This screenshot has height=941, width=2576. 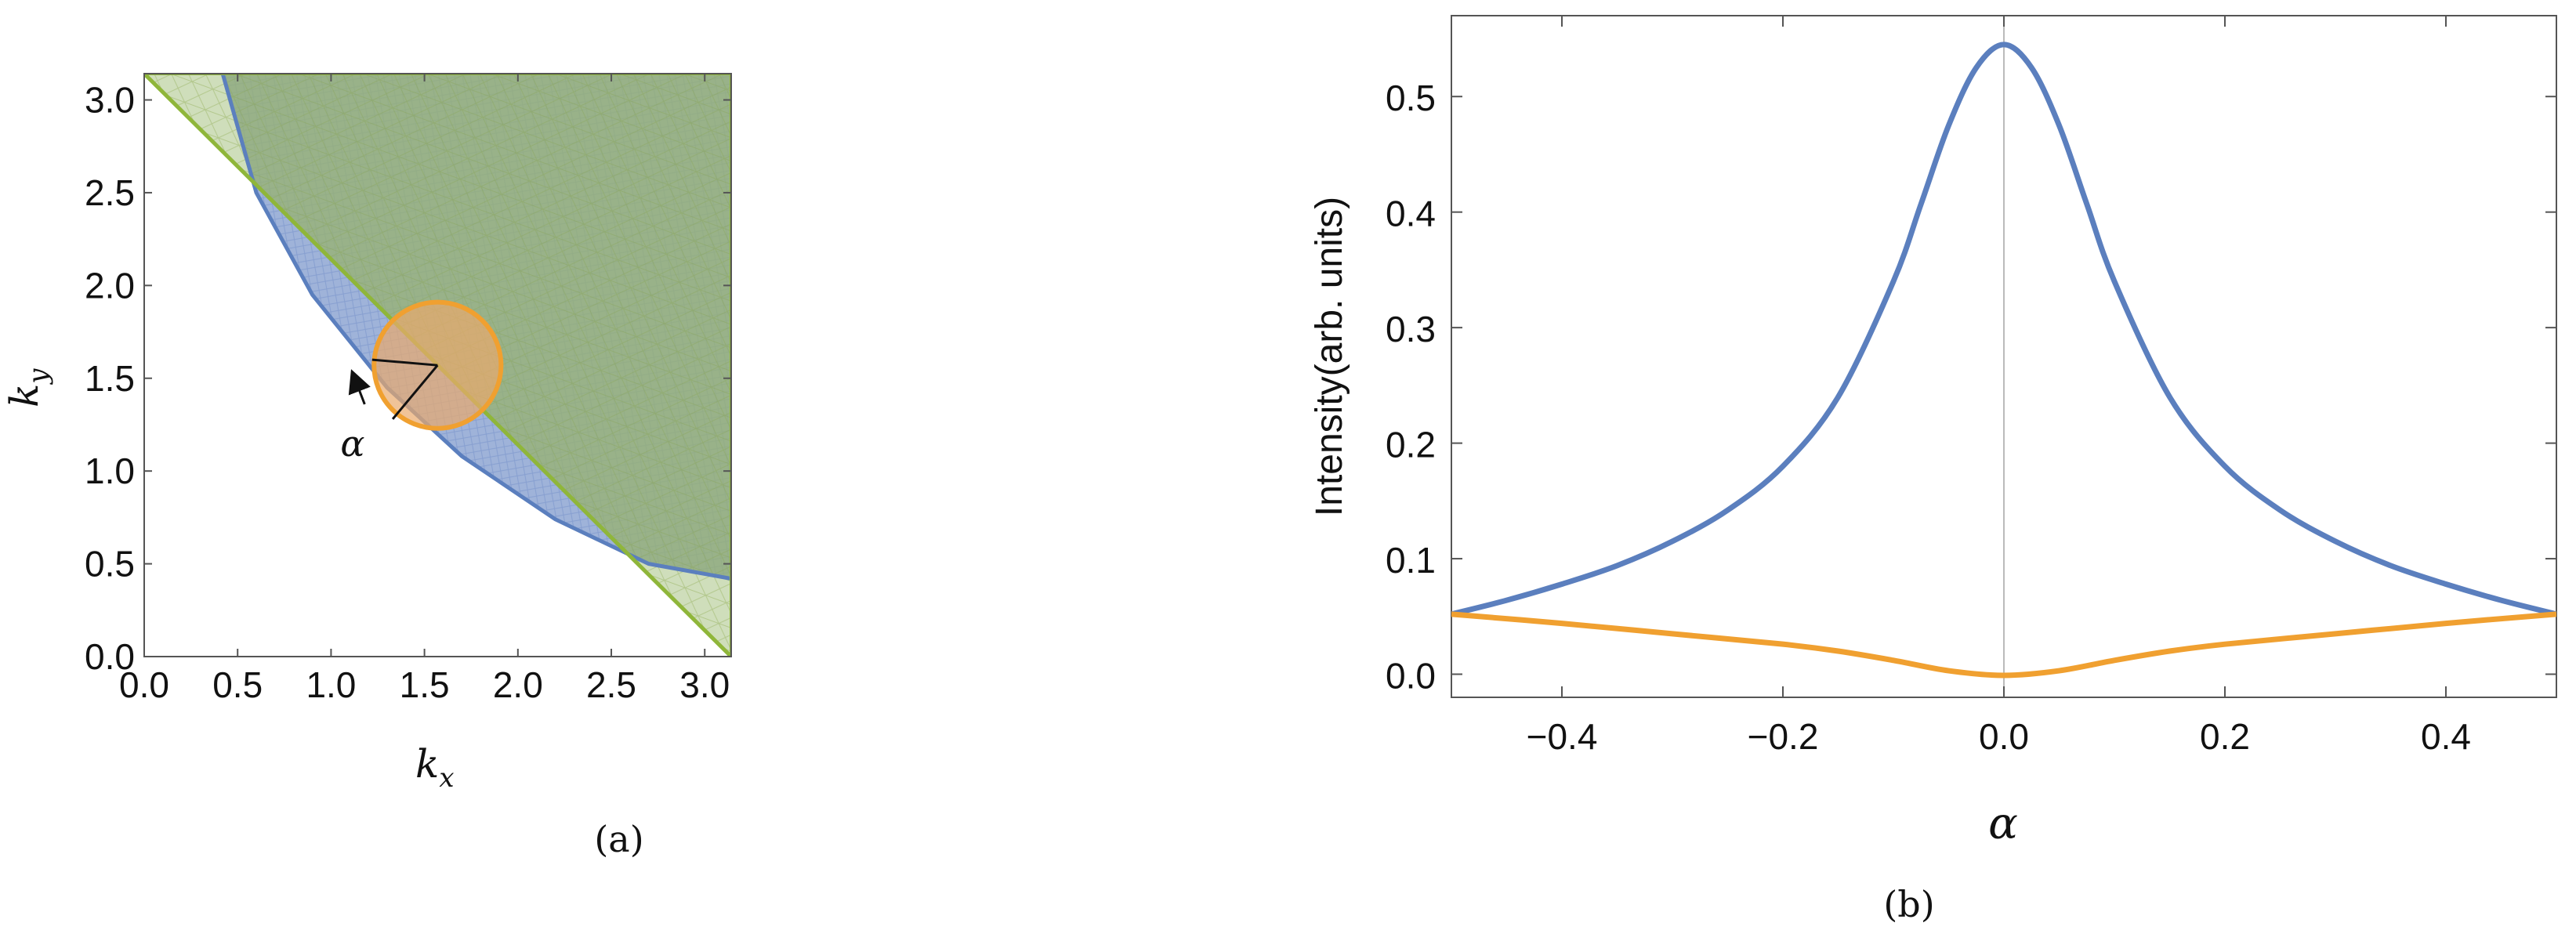 I want to click on x-tick-label: 1.5, so click(x=425, y=685).